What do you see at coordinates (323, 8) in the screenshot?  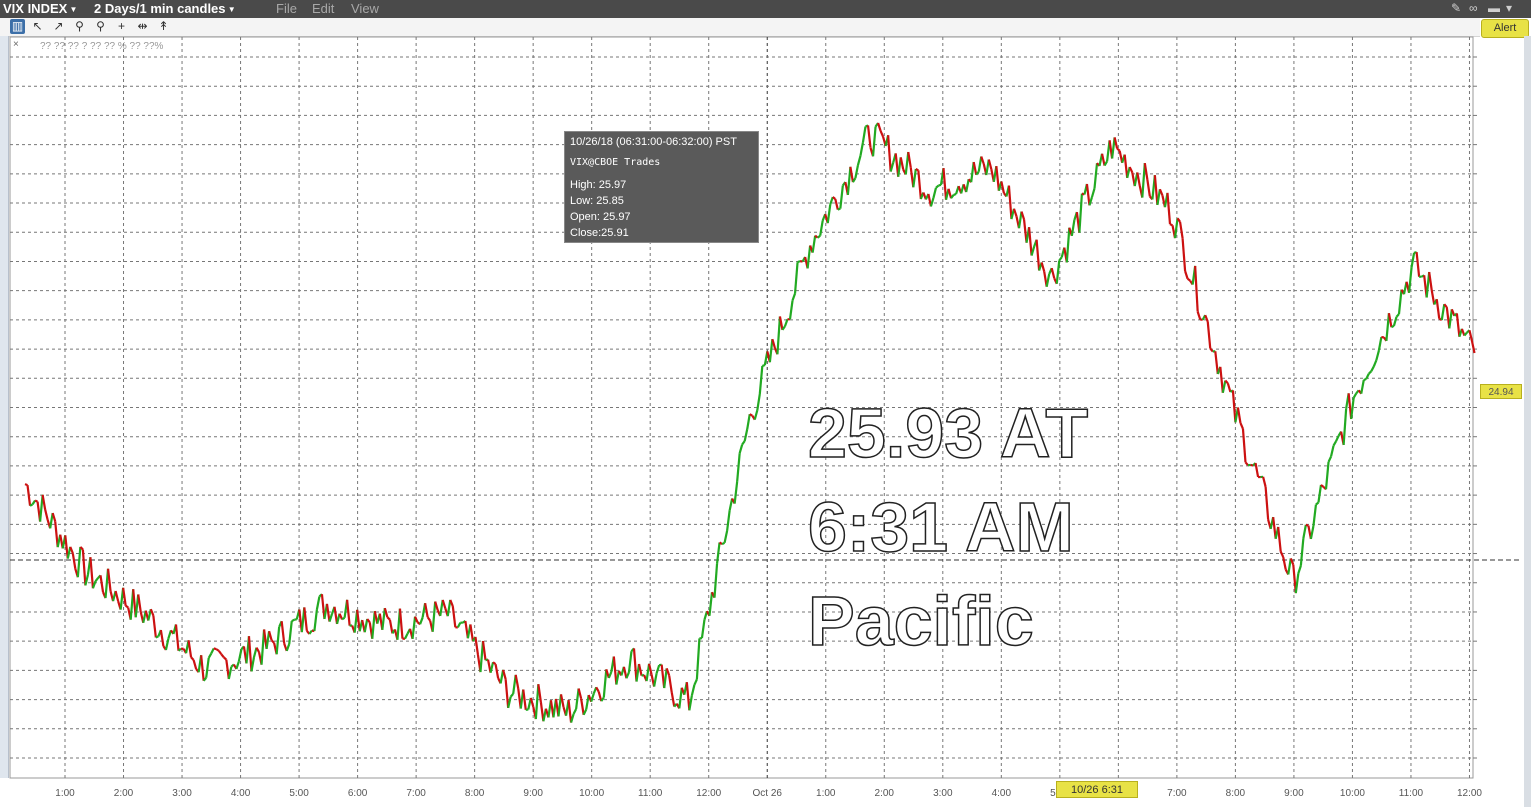 I see `menu-edit: Edit` at bounding box center [323, 8].